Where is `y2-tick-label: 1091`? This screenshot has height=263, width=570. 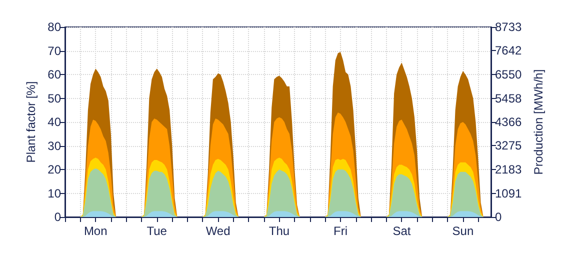
y2-tick-label: 1091 is located at coordinates (508, 193).